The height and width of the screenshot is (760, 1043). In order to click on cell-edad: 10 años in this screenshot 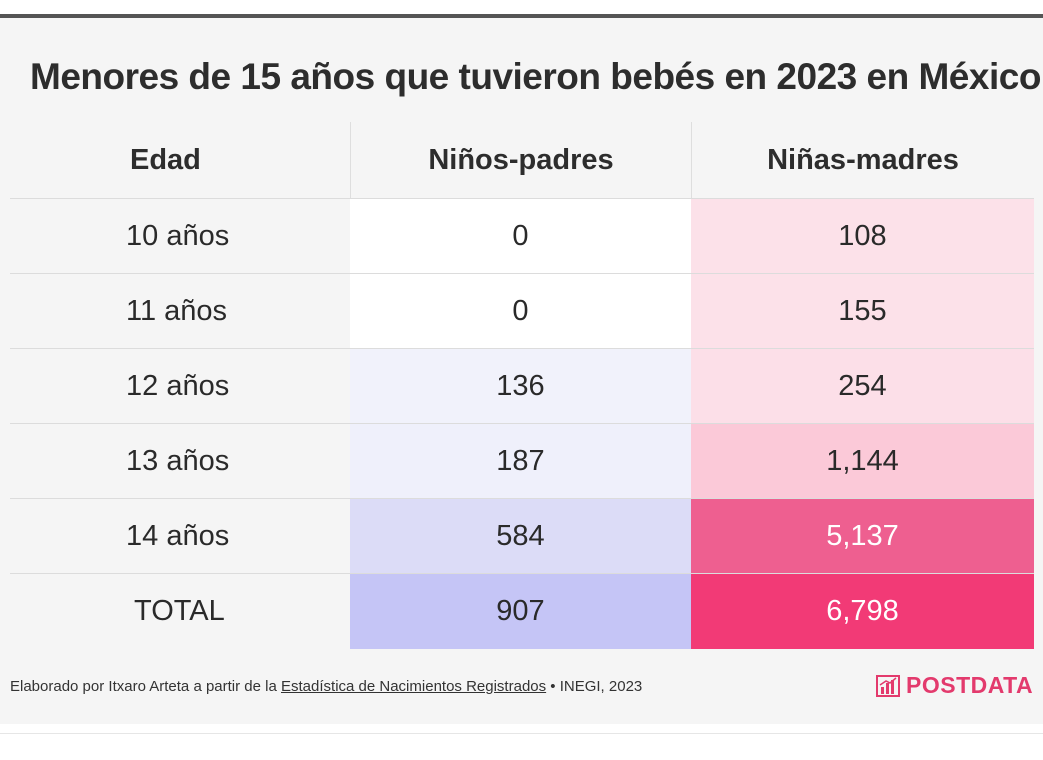, I will do `click(178, 236)`.